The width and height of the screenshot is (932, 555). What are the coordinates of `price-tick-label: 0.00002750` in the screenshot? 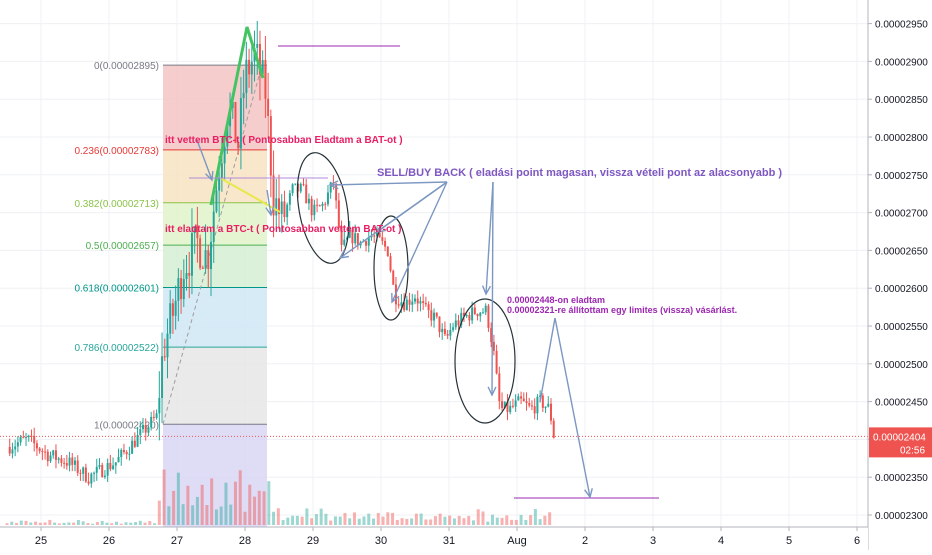 It's located at (901, 176).